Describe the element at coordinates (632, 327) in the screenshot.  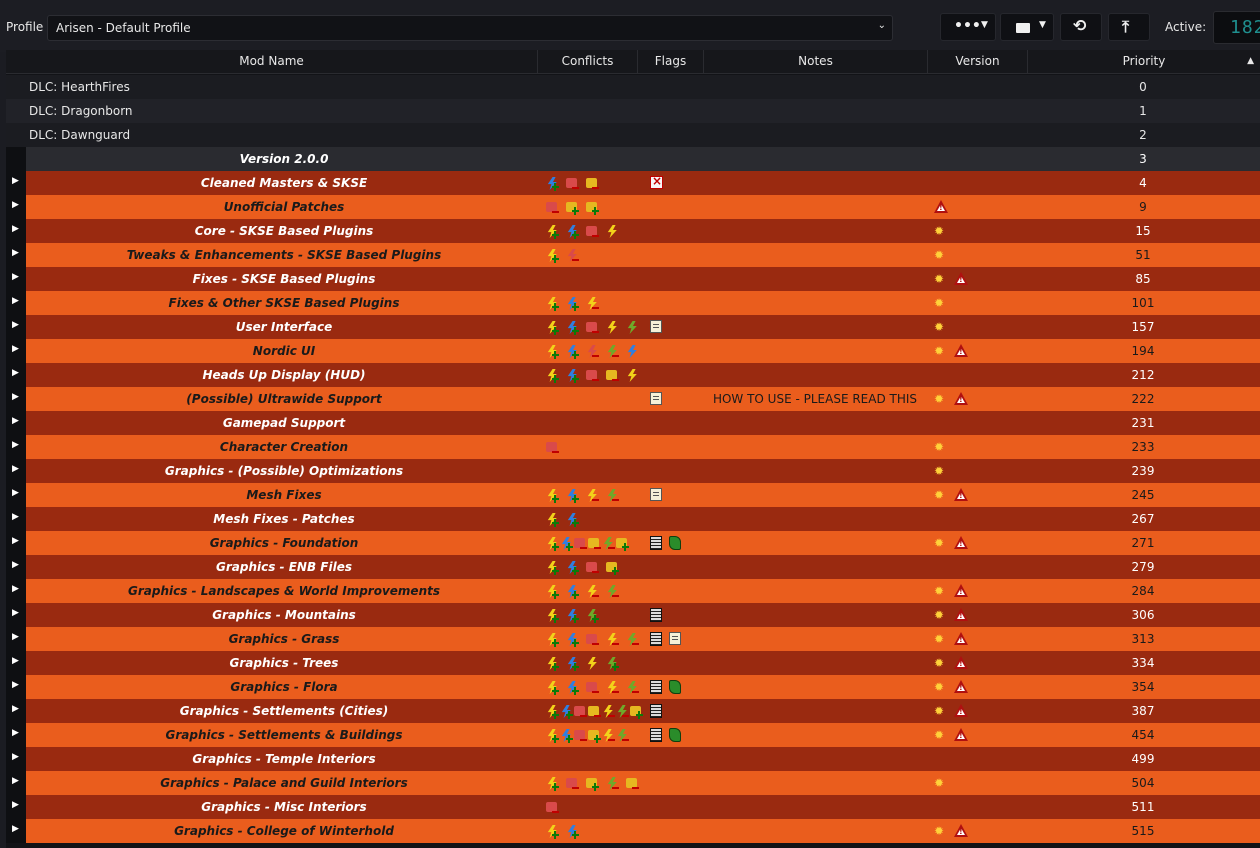
I see `conflict-bolt-green-icon` at that location.